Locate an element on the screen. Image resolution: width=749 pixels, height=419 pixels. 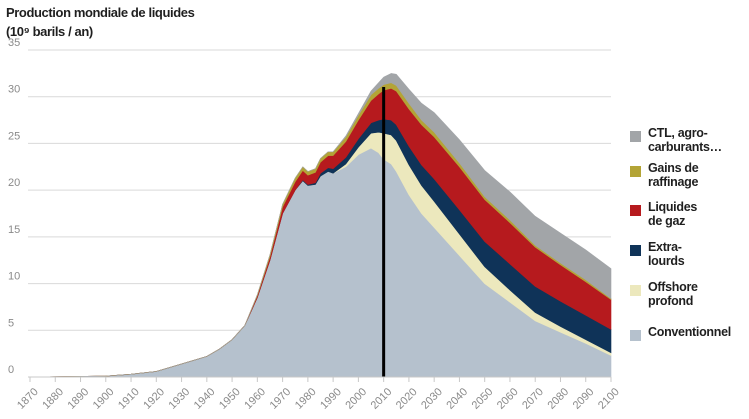
legend-item-extra-lourds: Extra- lourds is located at coordinates (689, 260).